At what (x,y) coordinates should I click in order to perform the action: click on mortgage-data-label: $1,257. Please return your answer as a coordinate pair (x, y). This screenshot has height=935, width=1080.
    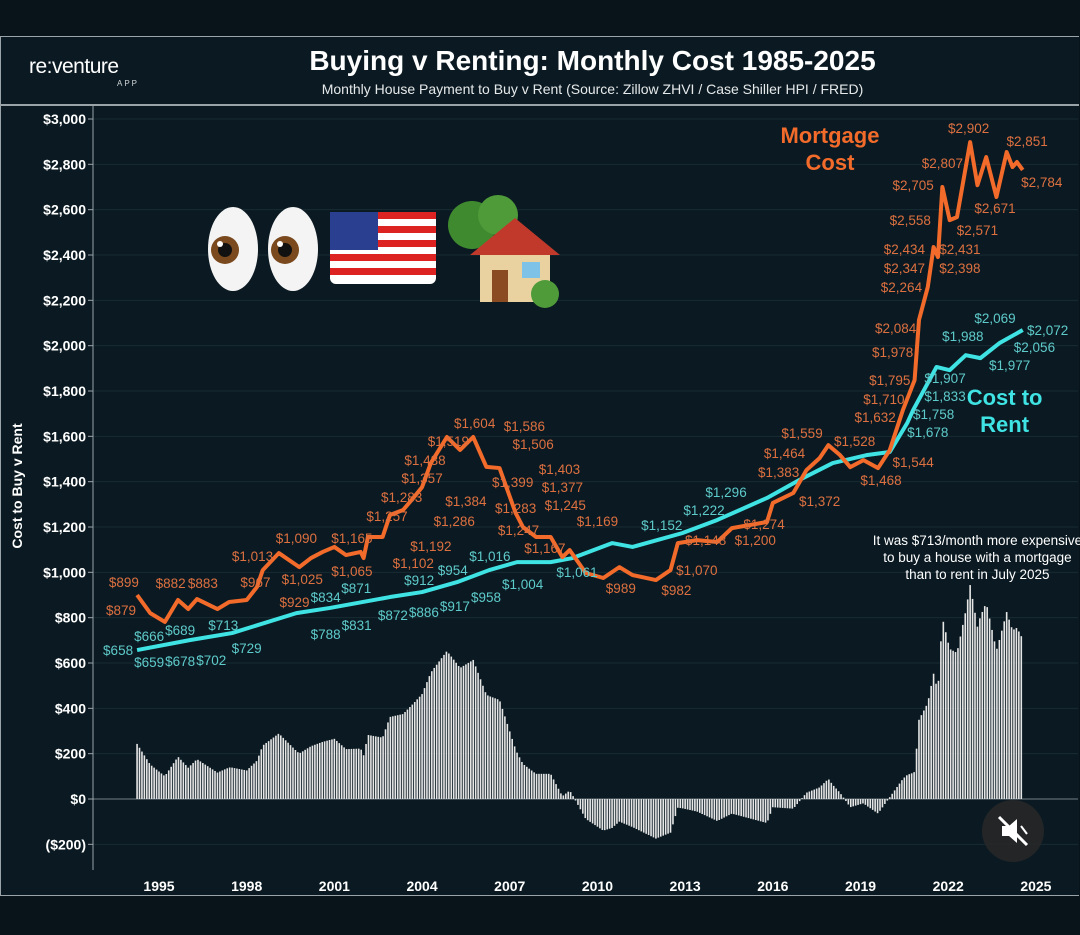
    Looking at the image, I should click on (386, 516).